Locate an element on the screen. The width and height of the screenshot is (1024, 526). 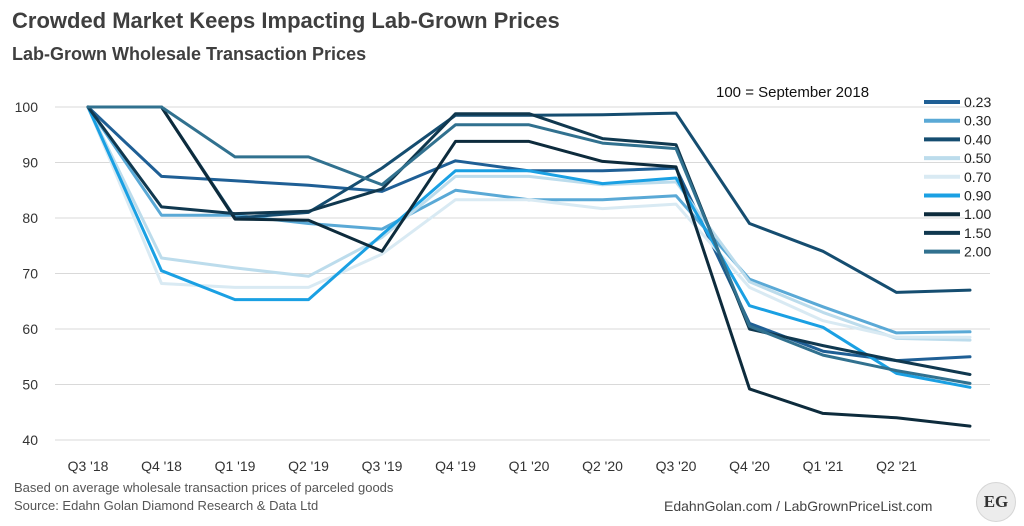
x-tick-label: Q4 '18 is located at coordinates (161, 466).